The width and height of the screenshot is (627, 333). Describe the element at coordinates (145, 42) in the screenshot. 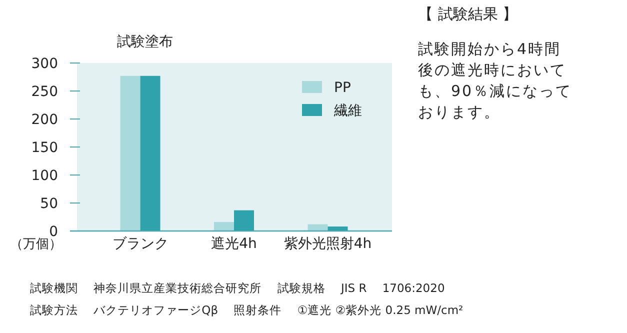

I see `chart-title: 試験塗布` at that location.